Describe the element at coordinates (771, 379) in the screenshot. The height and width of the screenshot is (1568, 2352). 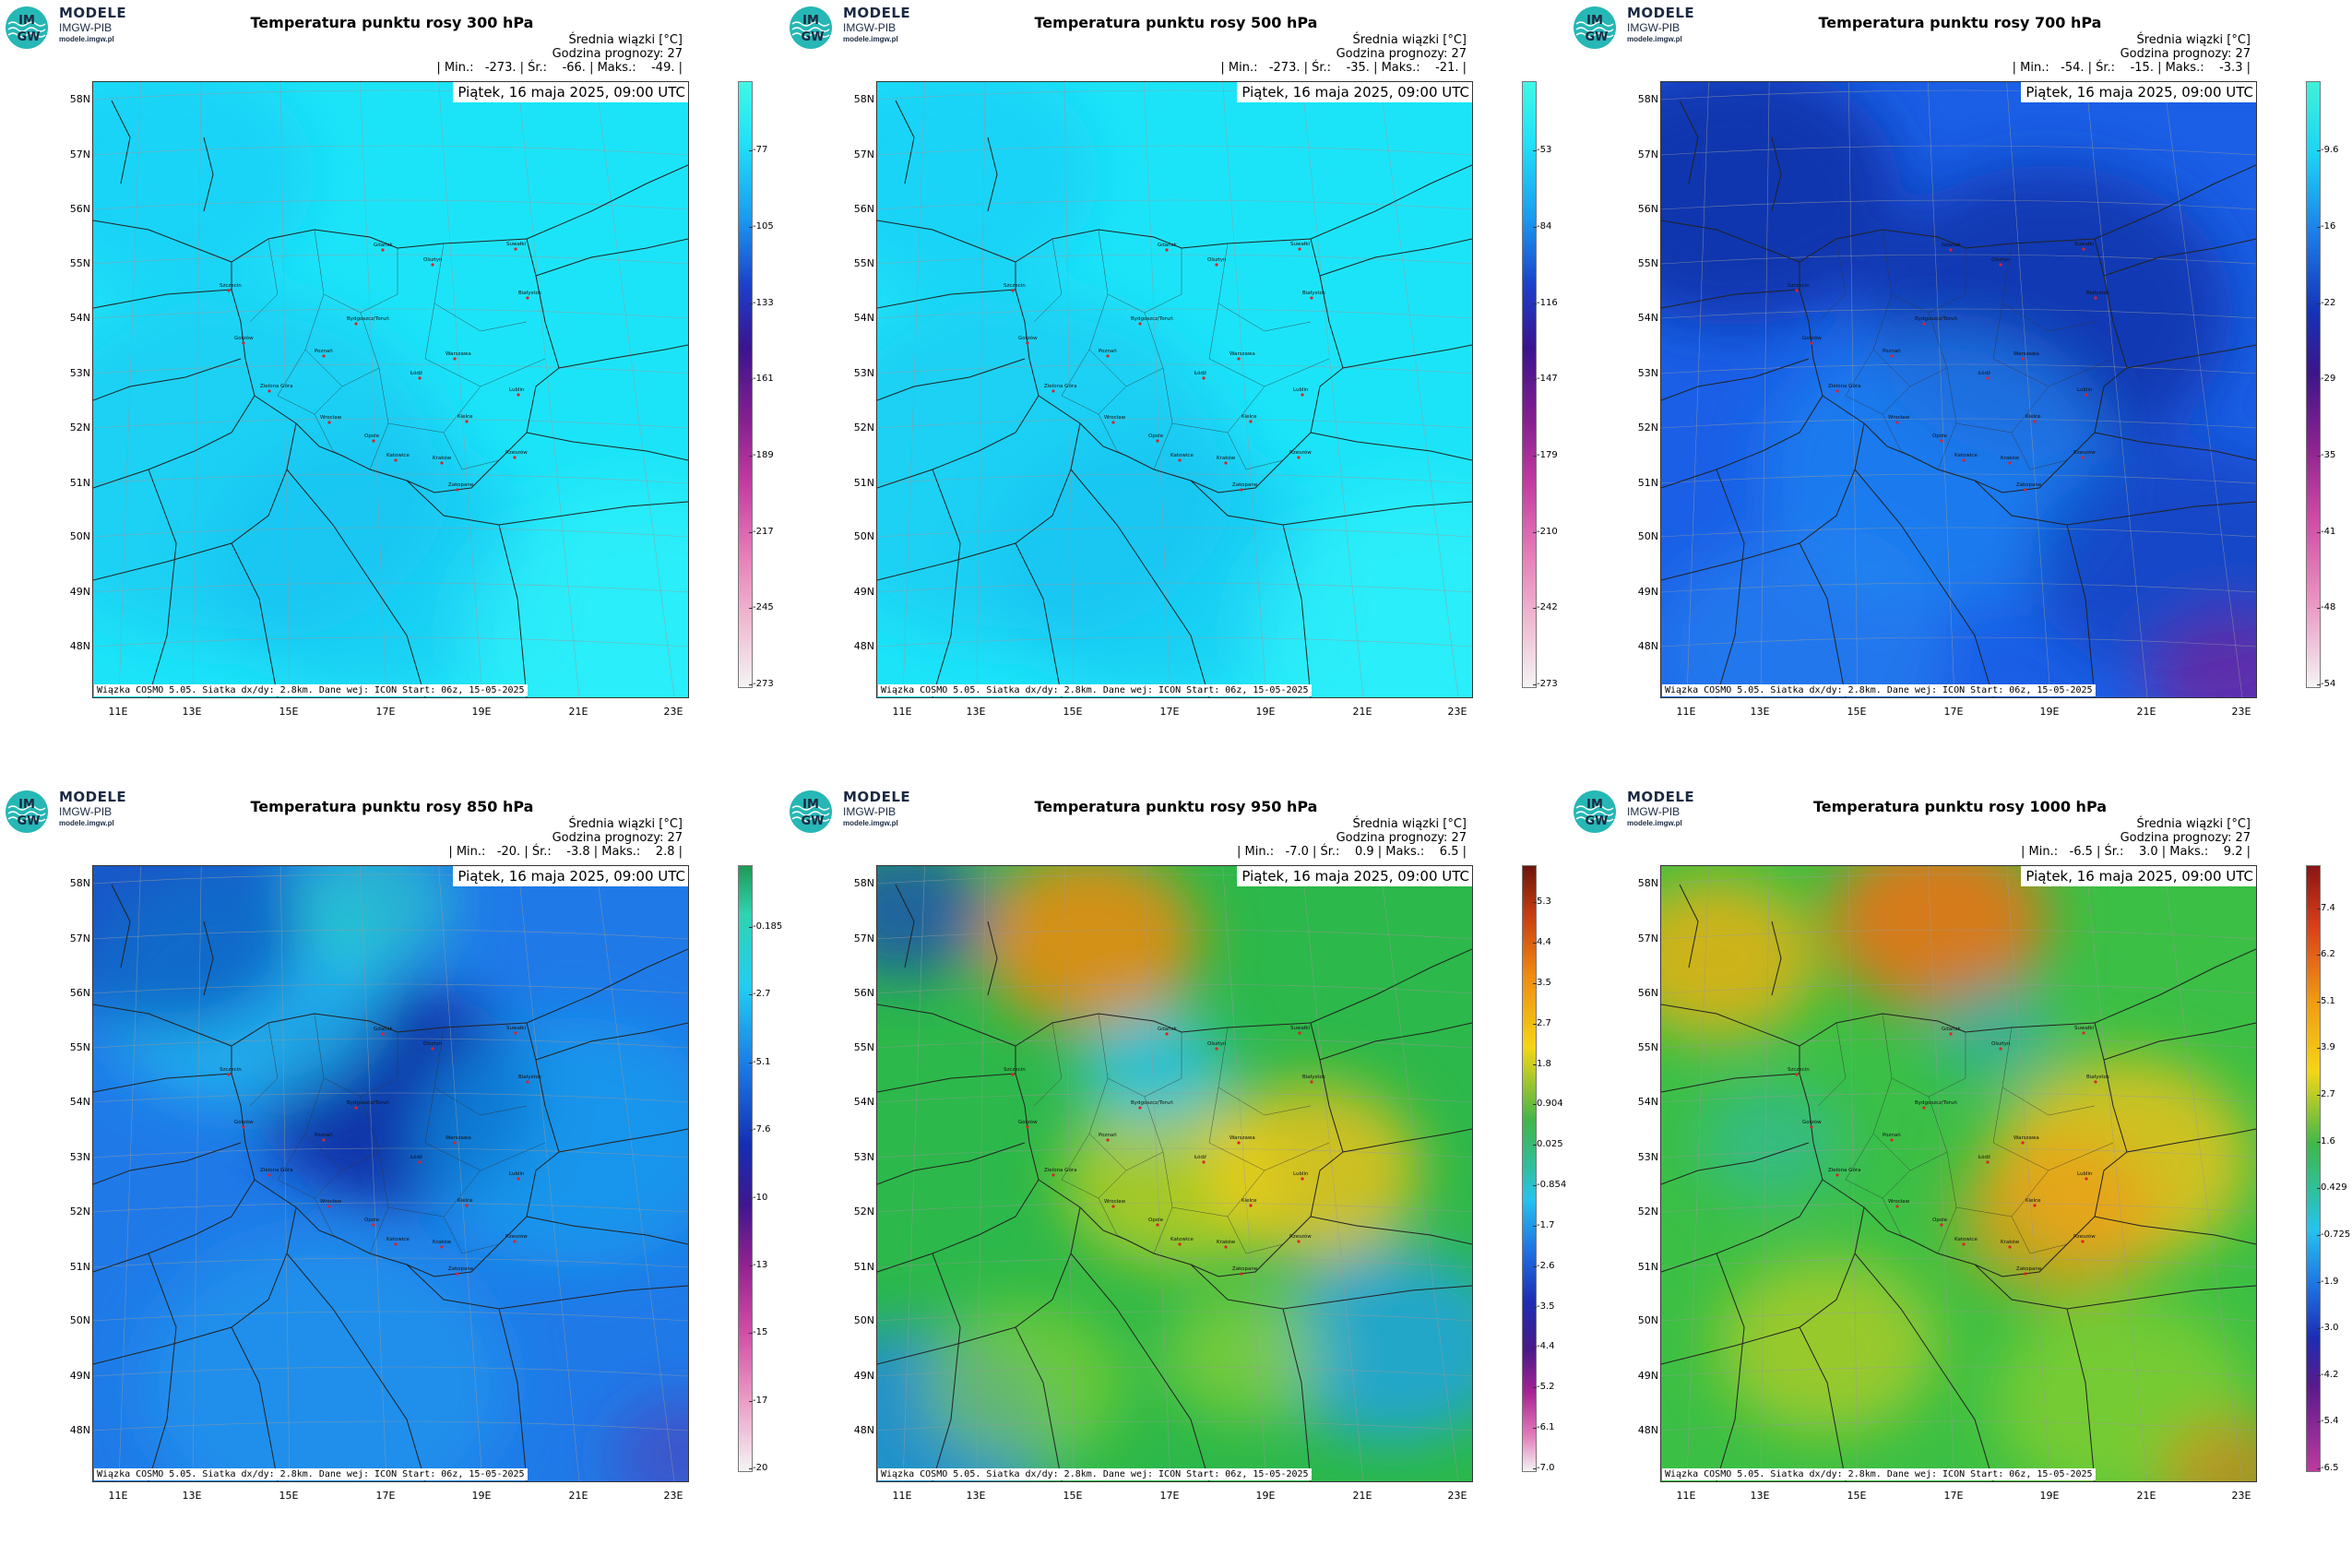
I see `colorbar-tick: -161` at that location.